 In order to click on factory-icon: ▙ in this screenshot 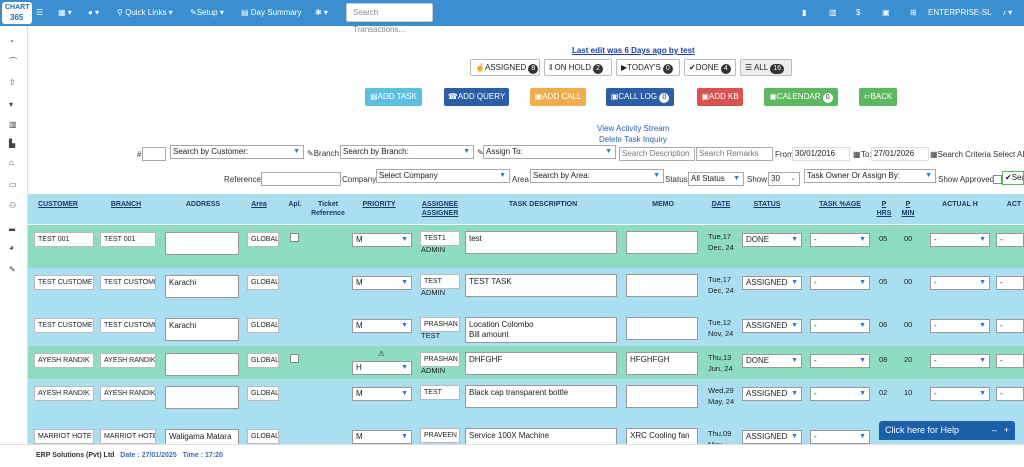, I will do `click(12, 143)`.